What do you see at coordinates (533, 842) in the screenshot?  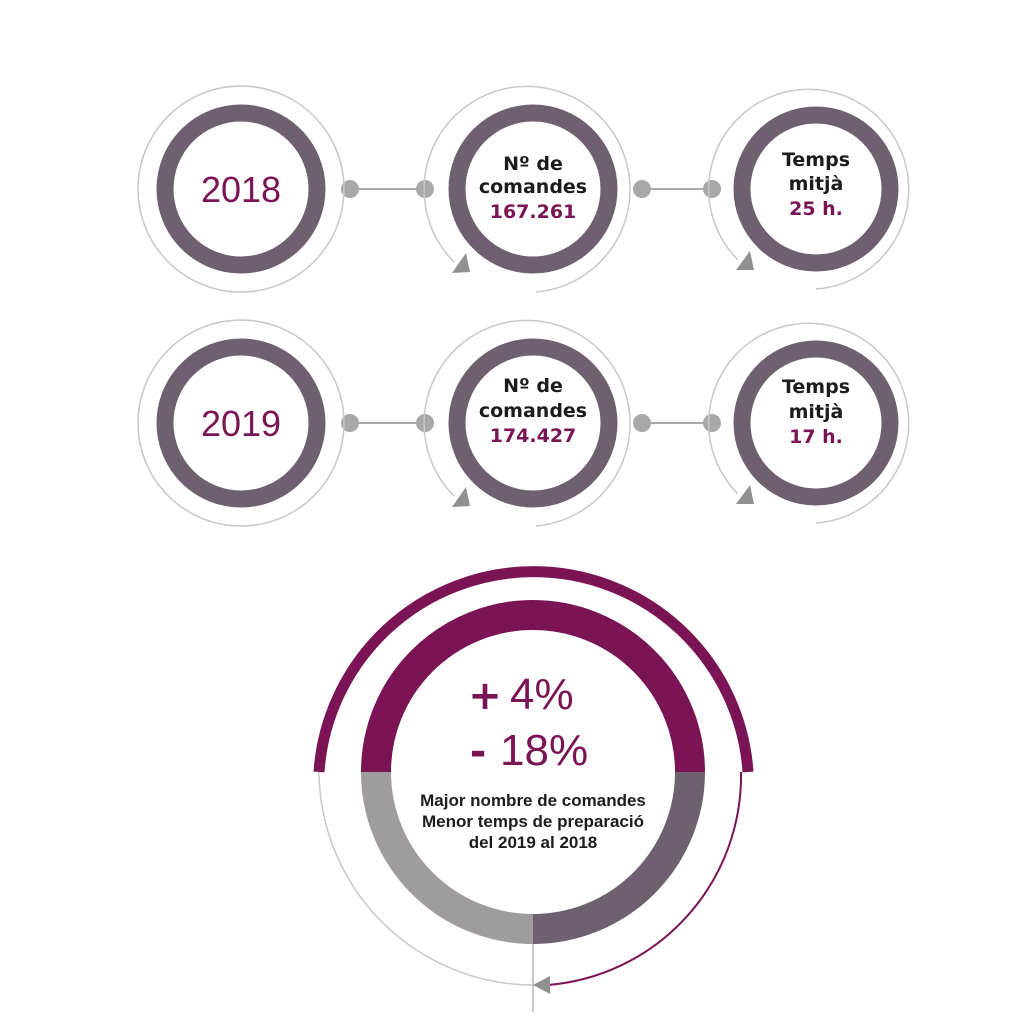 I see `summary-note-line3: del 2019 al 2018` at bounding box center [533, 842].